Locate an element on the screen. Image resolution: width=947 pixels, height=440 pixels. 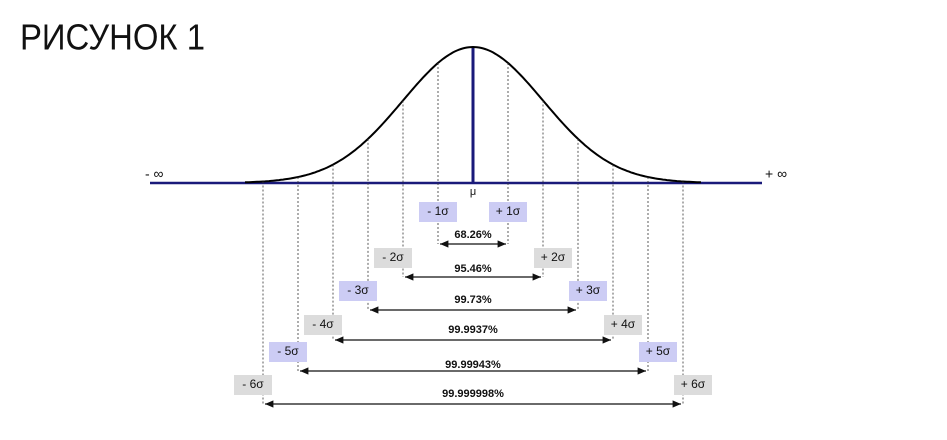
pos-infinity: + ∞ is located at coordinates (776, 174).